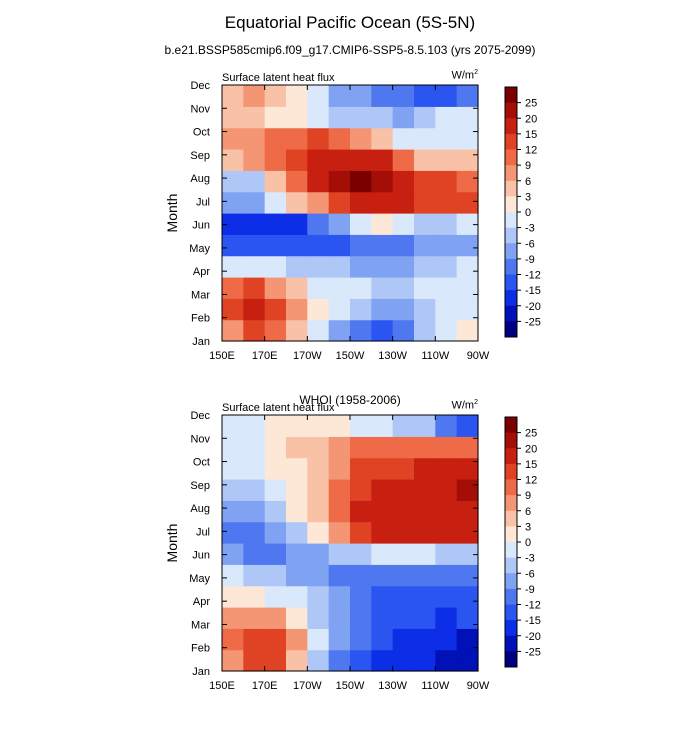 The width and height of the screenshot is (700, 755). I want to click on colorbar-label: 9, so click(528, 496).